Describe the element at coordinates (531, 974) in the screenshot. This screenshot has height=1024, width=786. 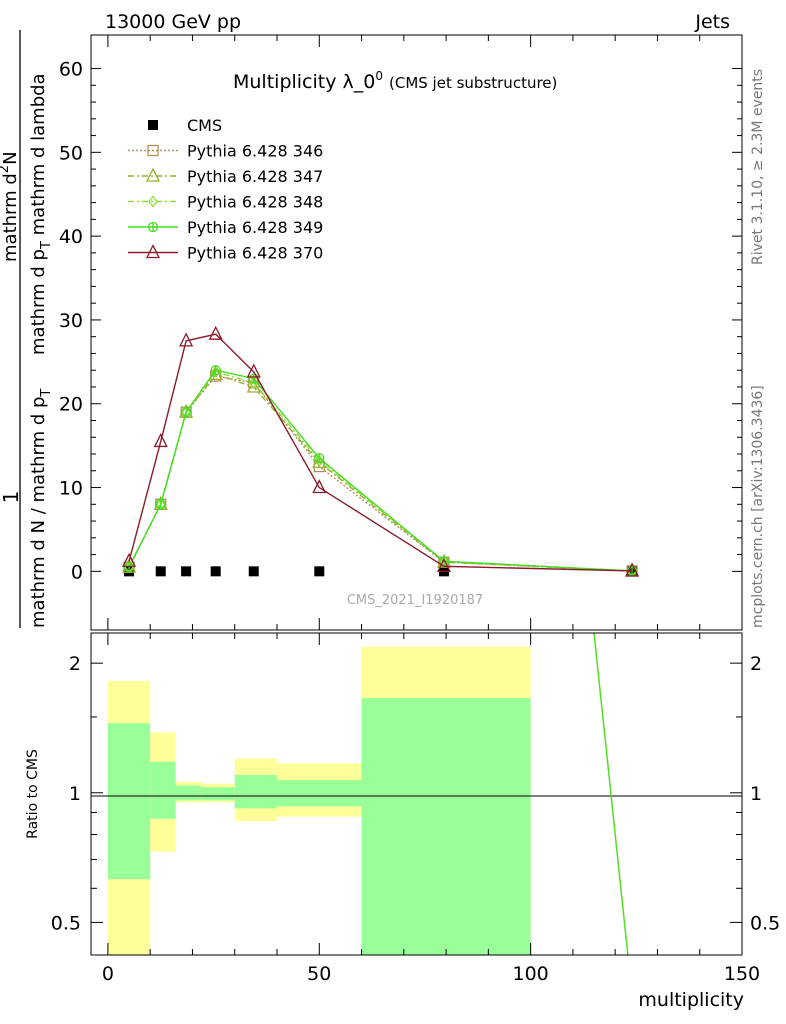
I see `x-tick-label: 100` at that location.